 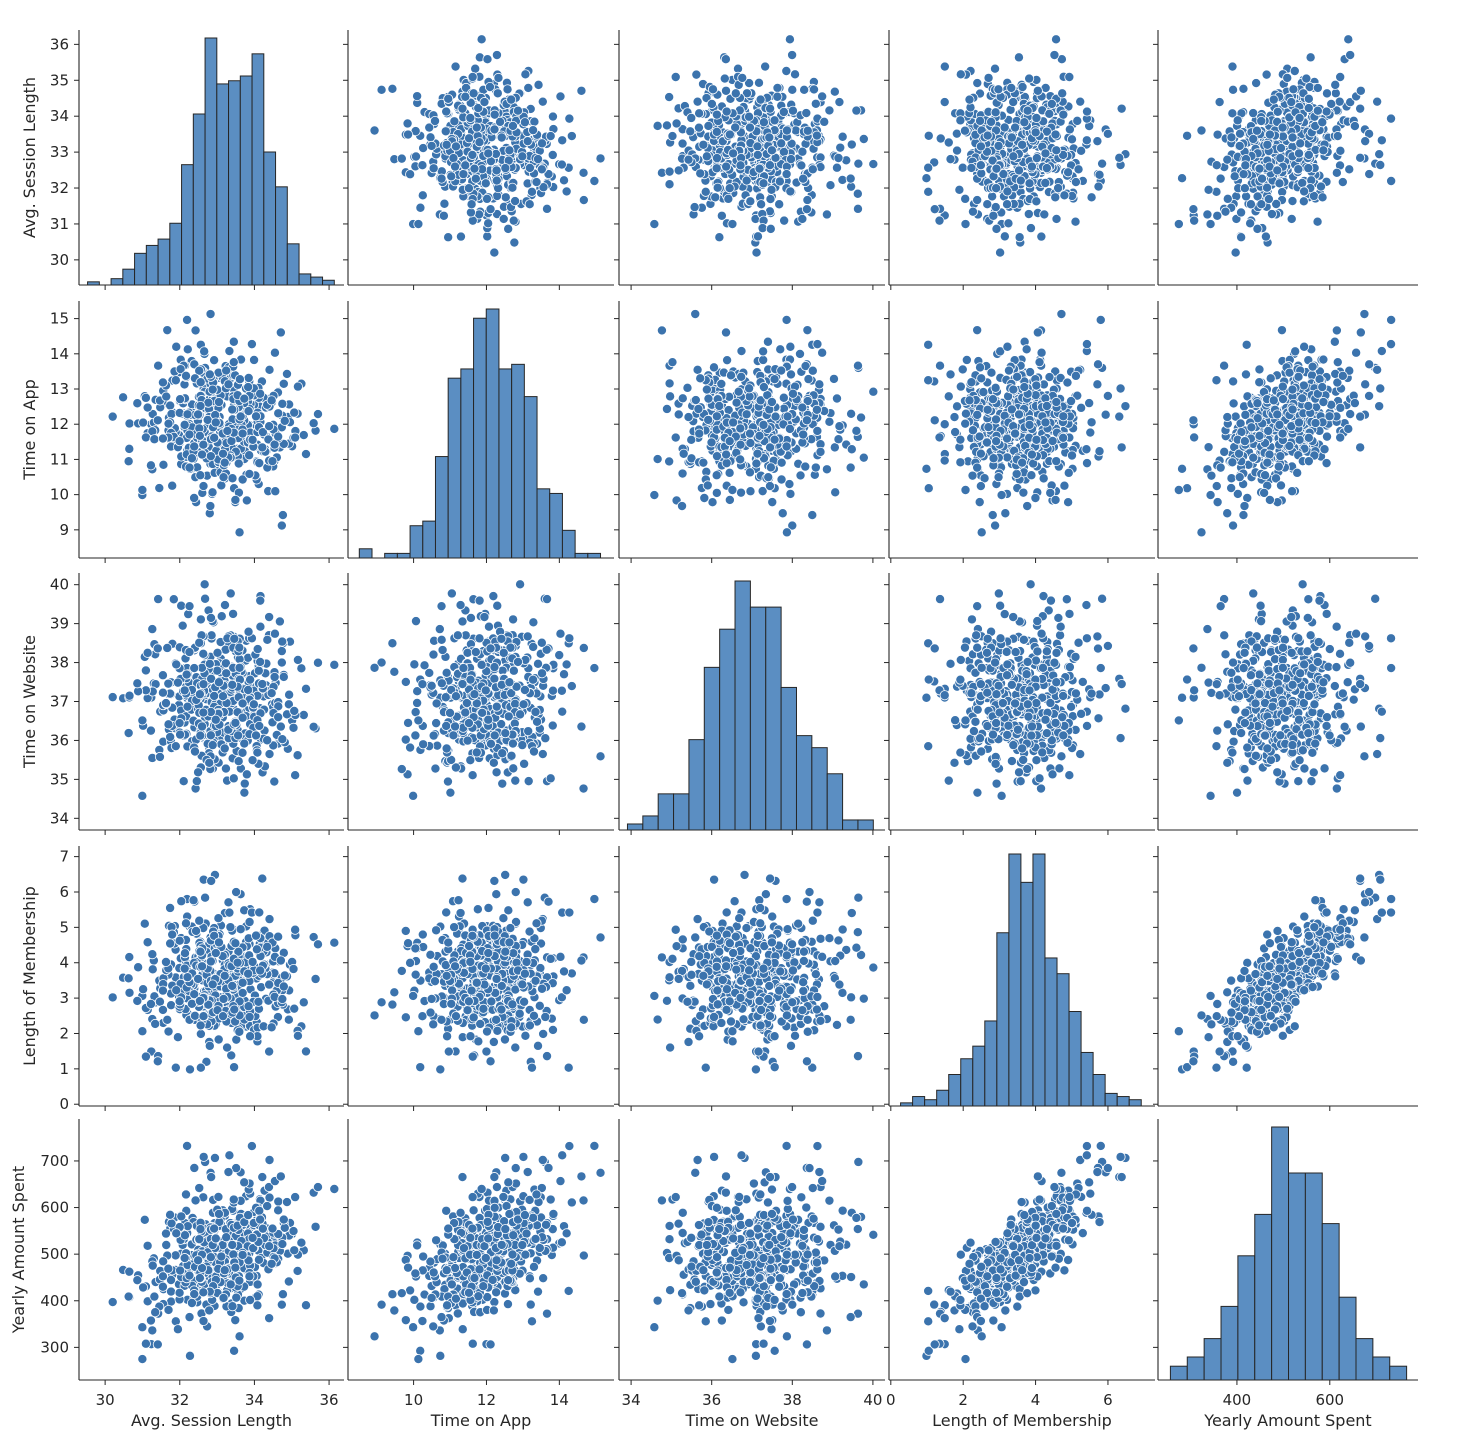 What do you see at coordinates (59, 663) in the screenshot?
I see `y-tick-label: 38` at bounding box center [59, 663].